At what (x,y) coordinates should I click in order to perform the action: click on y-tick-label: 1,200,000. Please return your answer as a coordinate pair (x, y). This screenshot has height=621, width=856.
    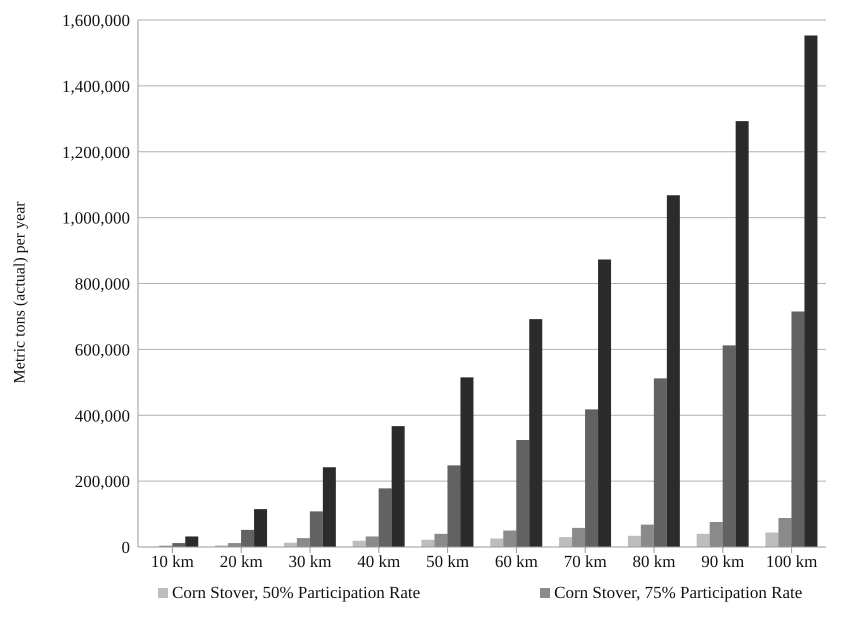
    Looking at the image, I should click on (96, 152).